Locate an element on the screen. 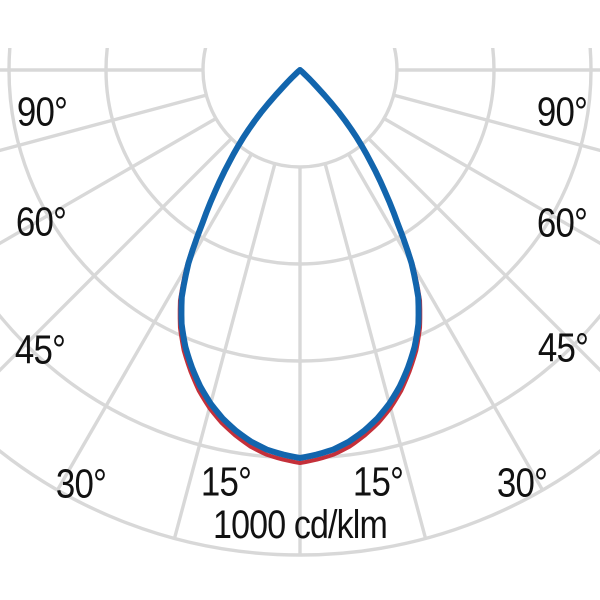 Image resolution: width=600 pixels, height=600 pixels. angle-label-left-15: 15° is located at coordinates (226, 481).